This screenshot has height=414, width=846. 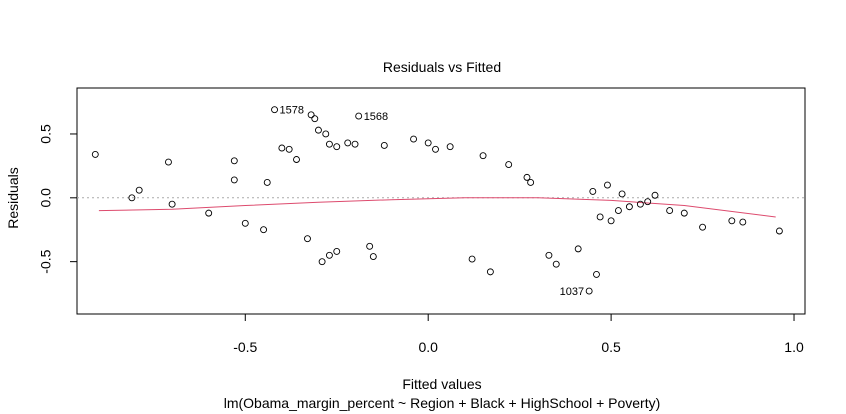 What do you see at coordinates (441, 384) in the screenshot?
I see `x-axis-title: Fitted values` at bounding box center [441, 384].